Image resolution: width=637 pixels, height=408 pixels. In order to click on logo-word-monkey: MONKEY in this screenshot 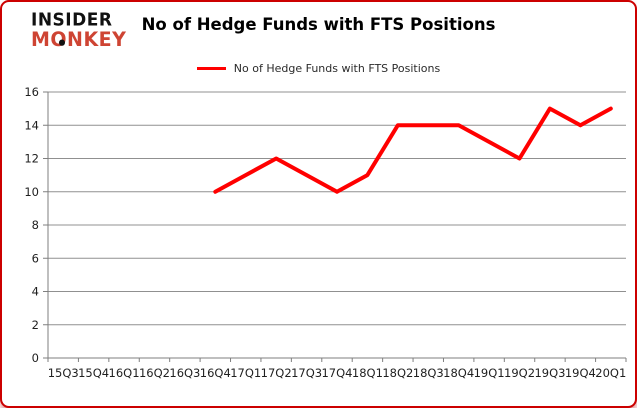, I will do `click(79, 39)`.